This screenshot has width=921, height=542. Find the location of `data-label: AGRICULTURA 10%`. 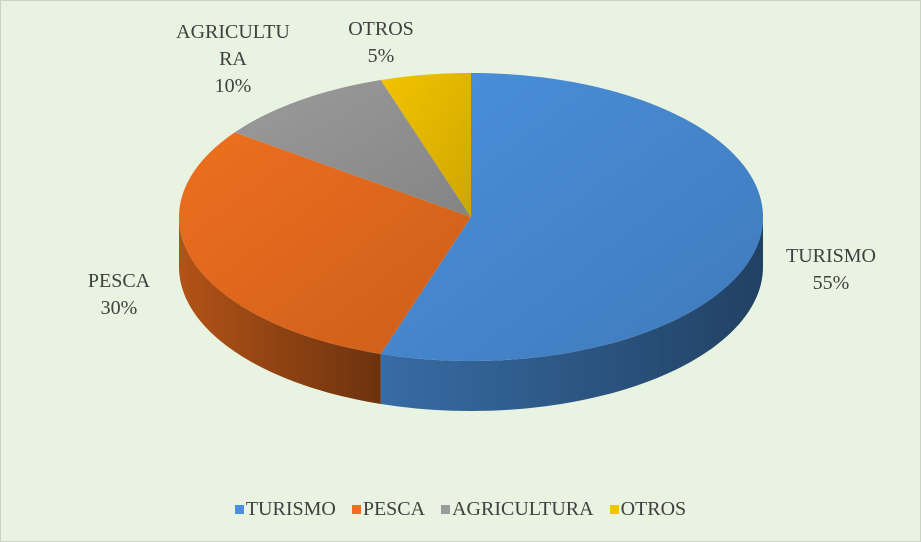

data-label: AGRICULTURA 10% is located at coordinates (233, 59).